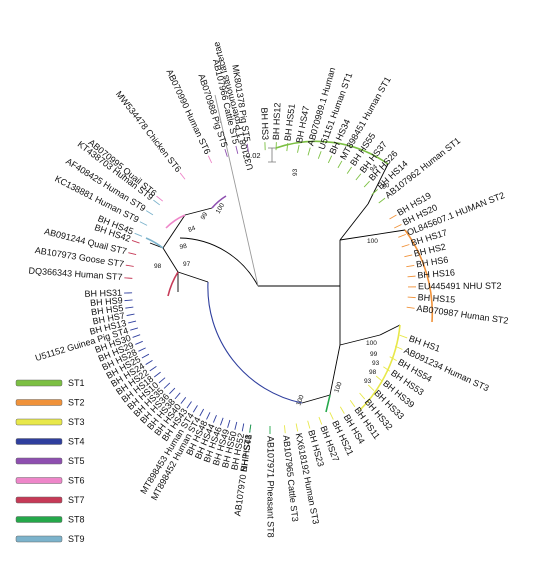  Describe the element at coordinates (76, 520) in the screenshot. I see `legend-label: ST8` at that location.